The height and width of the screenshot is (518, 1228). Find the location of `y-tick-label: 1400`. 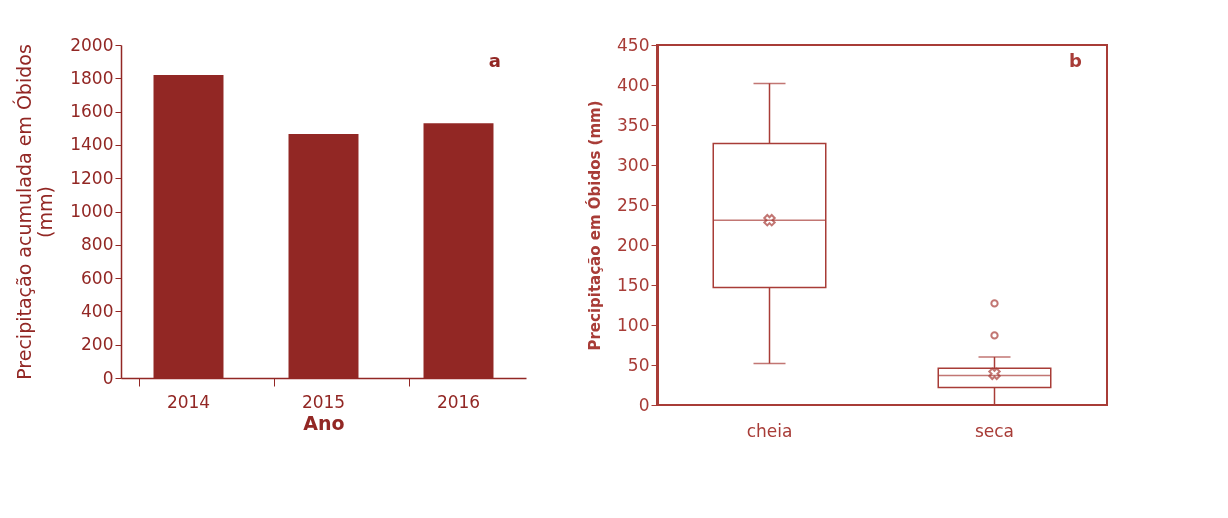

y-tick-label: 1400 is located at coordinates (92, 144).